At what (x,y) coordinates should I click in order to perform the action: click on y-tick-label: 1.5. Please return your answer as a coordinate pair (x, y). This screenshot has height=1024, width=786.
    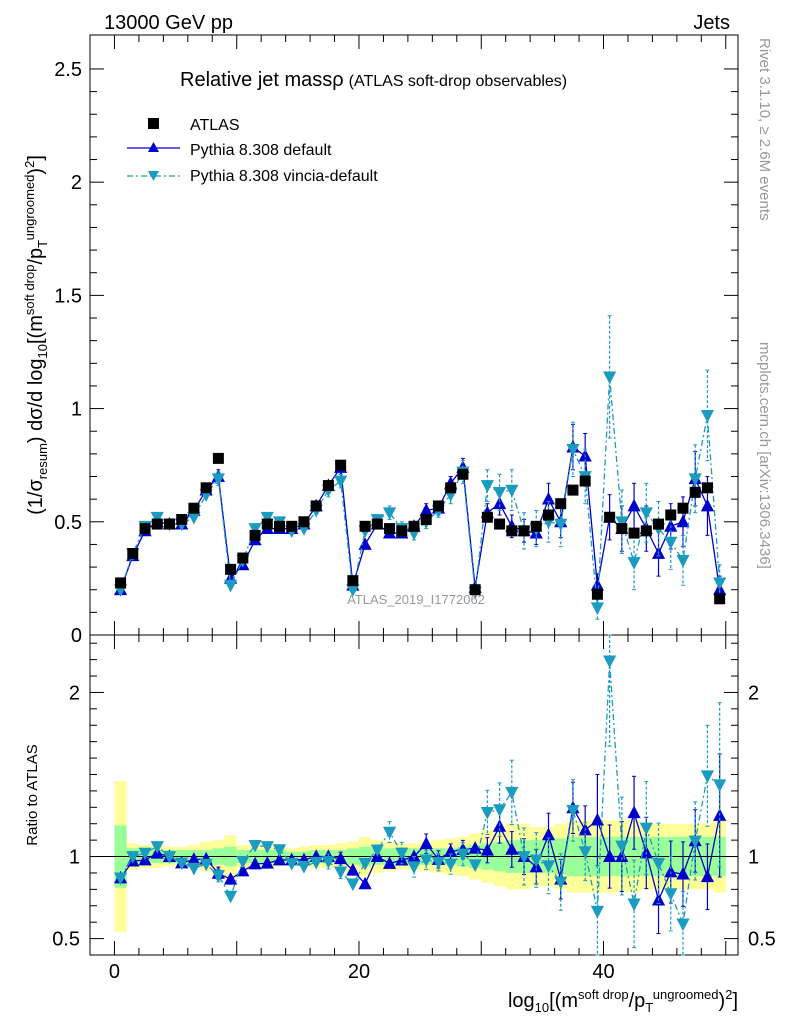
    Looking at the image, I should click on (68, 296).